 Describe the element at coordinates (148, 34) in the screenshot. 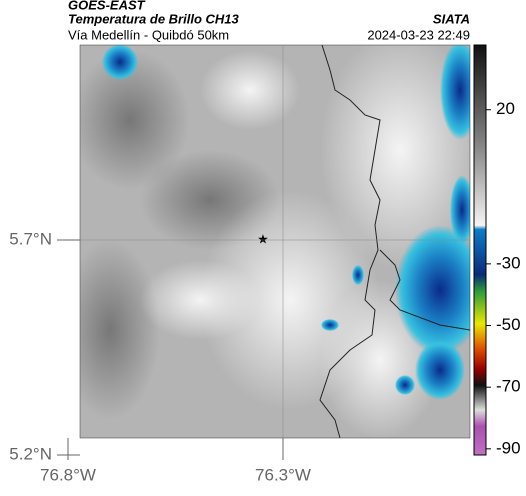

I see `route: Vía Medellín - Quibdó 50km` at that location.